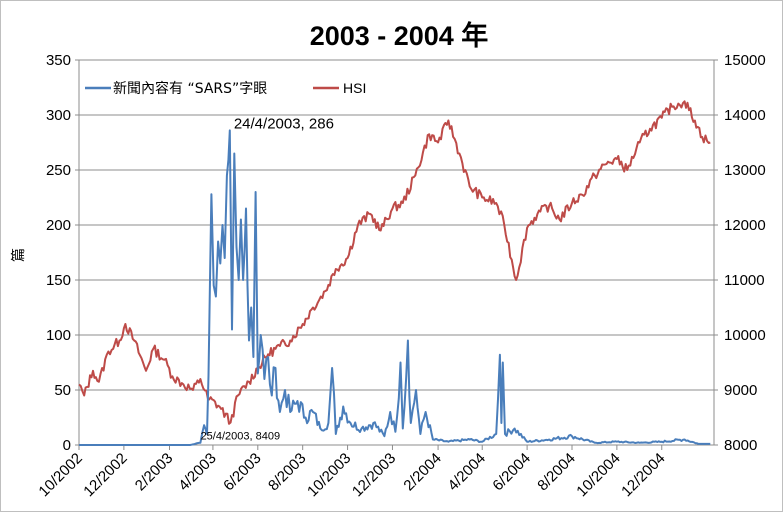 Image resolution: width=783 pixels, height=512 pixels. What do you see at coordinates (19, 255) in the screenshot?
I see `y-axis-label: 篇` at bounding box center [19, 255].